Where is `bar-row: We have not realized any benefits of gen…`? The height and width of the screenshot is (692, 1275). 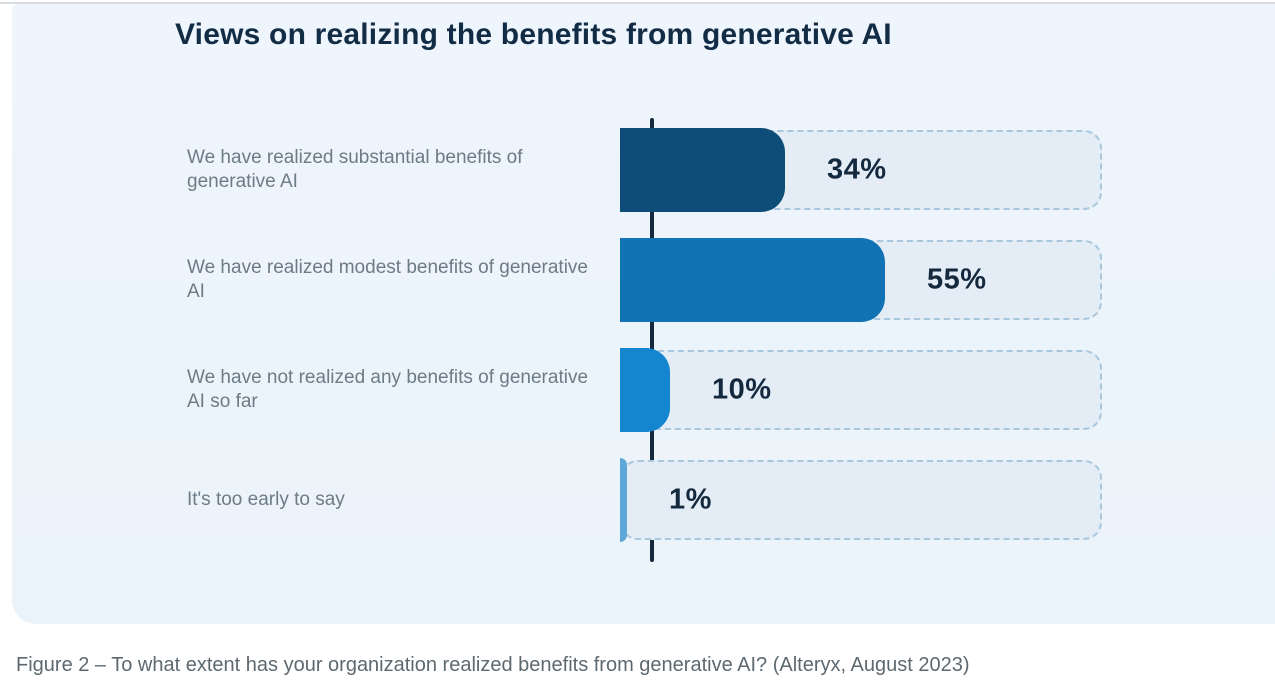 bar-row: We have not realized any benefits of gen… is located at coordinates (655, 390).